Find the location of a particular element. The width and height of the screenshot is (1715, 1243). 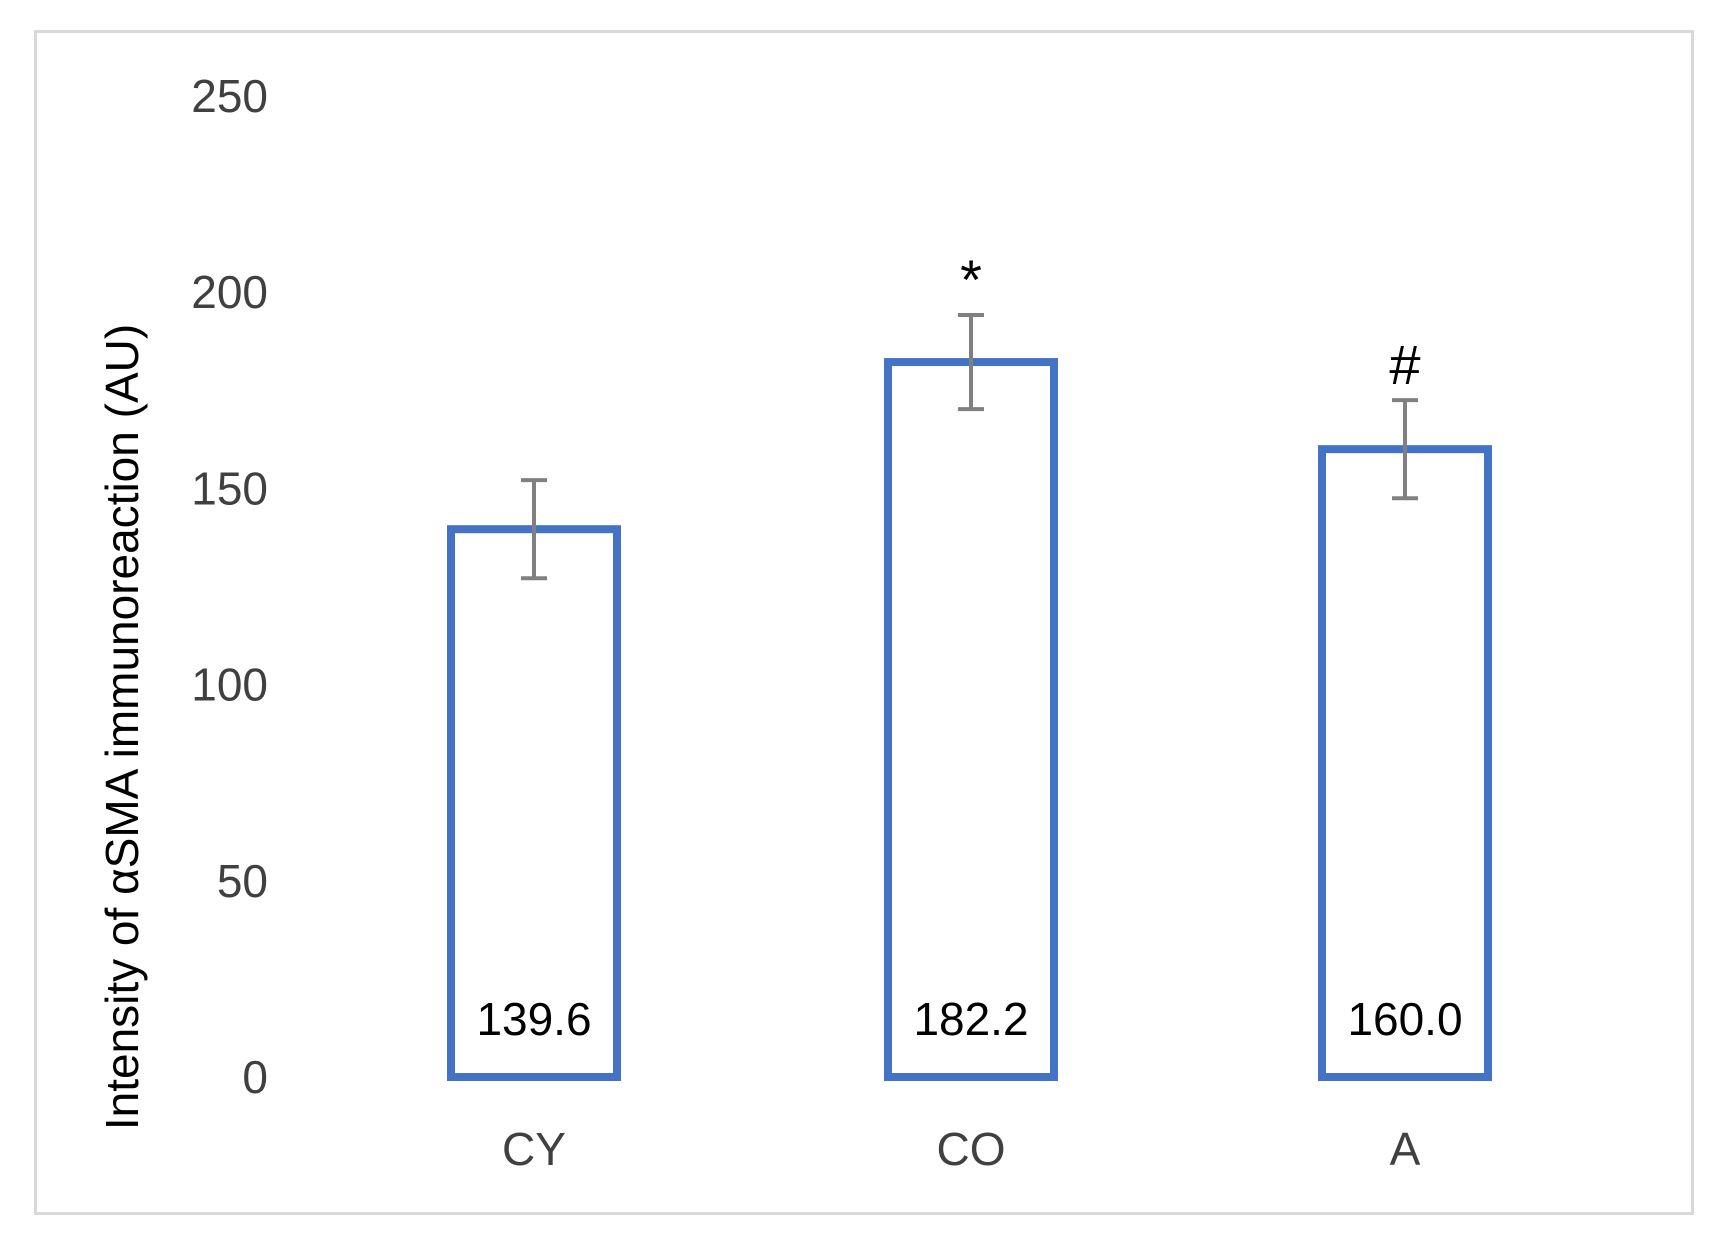

y-tick-label: 150 is located at coordinates (229, 488).